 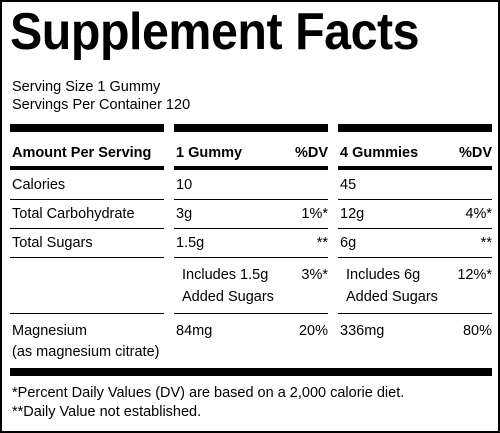 What do you see at coordinates (475, 153) in the screenshot?
I see `col2-dv-header: %DV` at bounding box center [475, 153].